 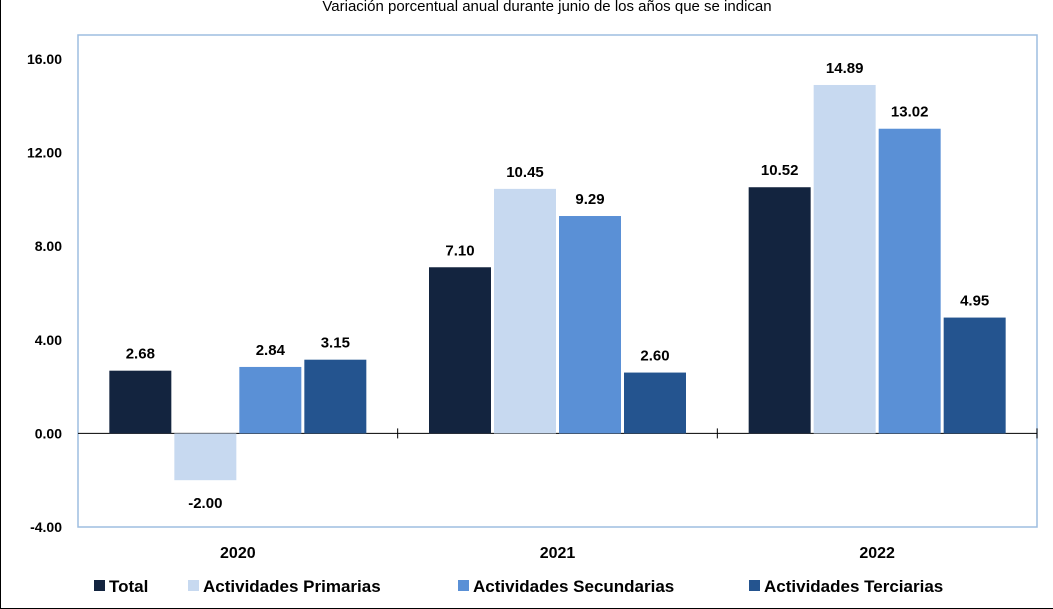 I want to click on y-tick-label: 16.00, so click(x=44, y=59).